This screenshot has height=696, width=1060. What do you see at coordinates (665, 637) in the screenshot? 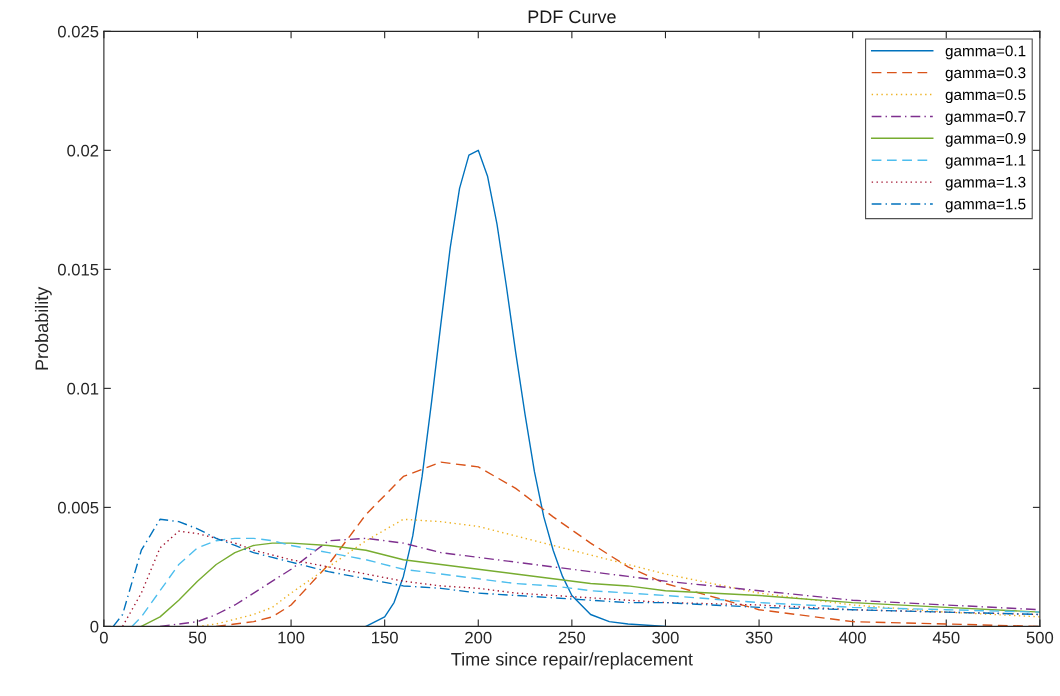
I see `x-tick-label: 300` at bounding box center [665, 637].